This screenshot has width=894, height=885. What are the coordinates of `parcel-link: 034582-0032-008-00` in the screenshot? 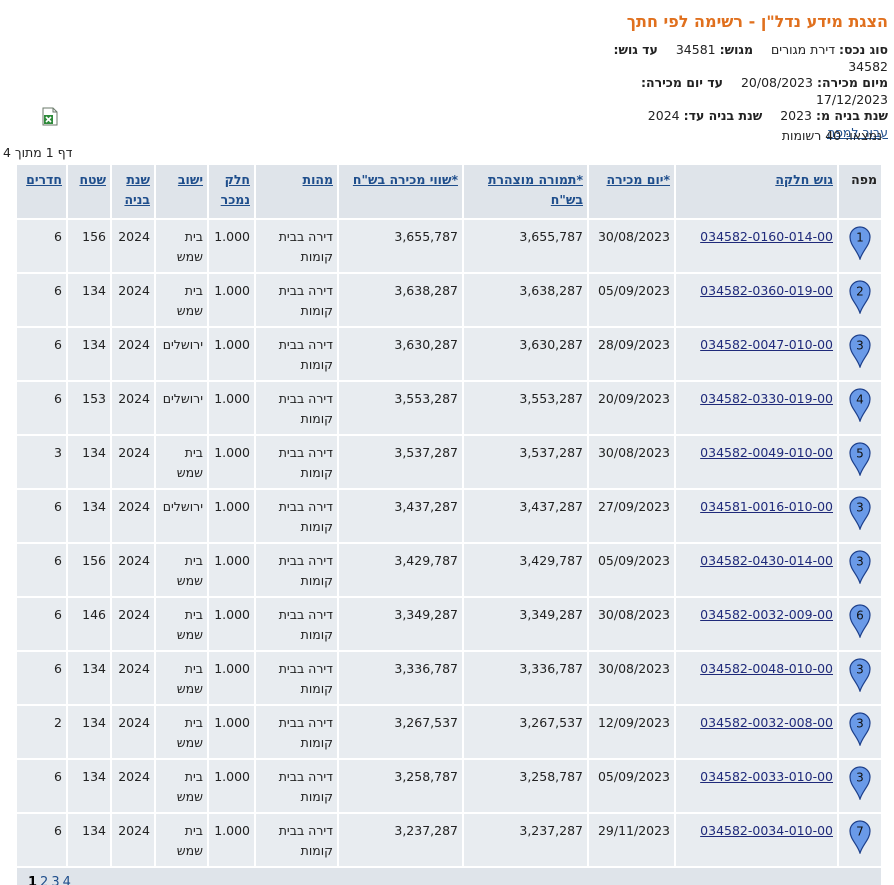 It's located at (766, 722).